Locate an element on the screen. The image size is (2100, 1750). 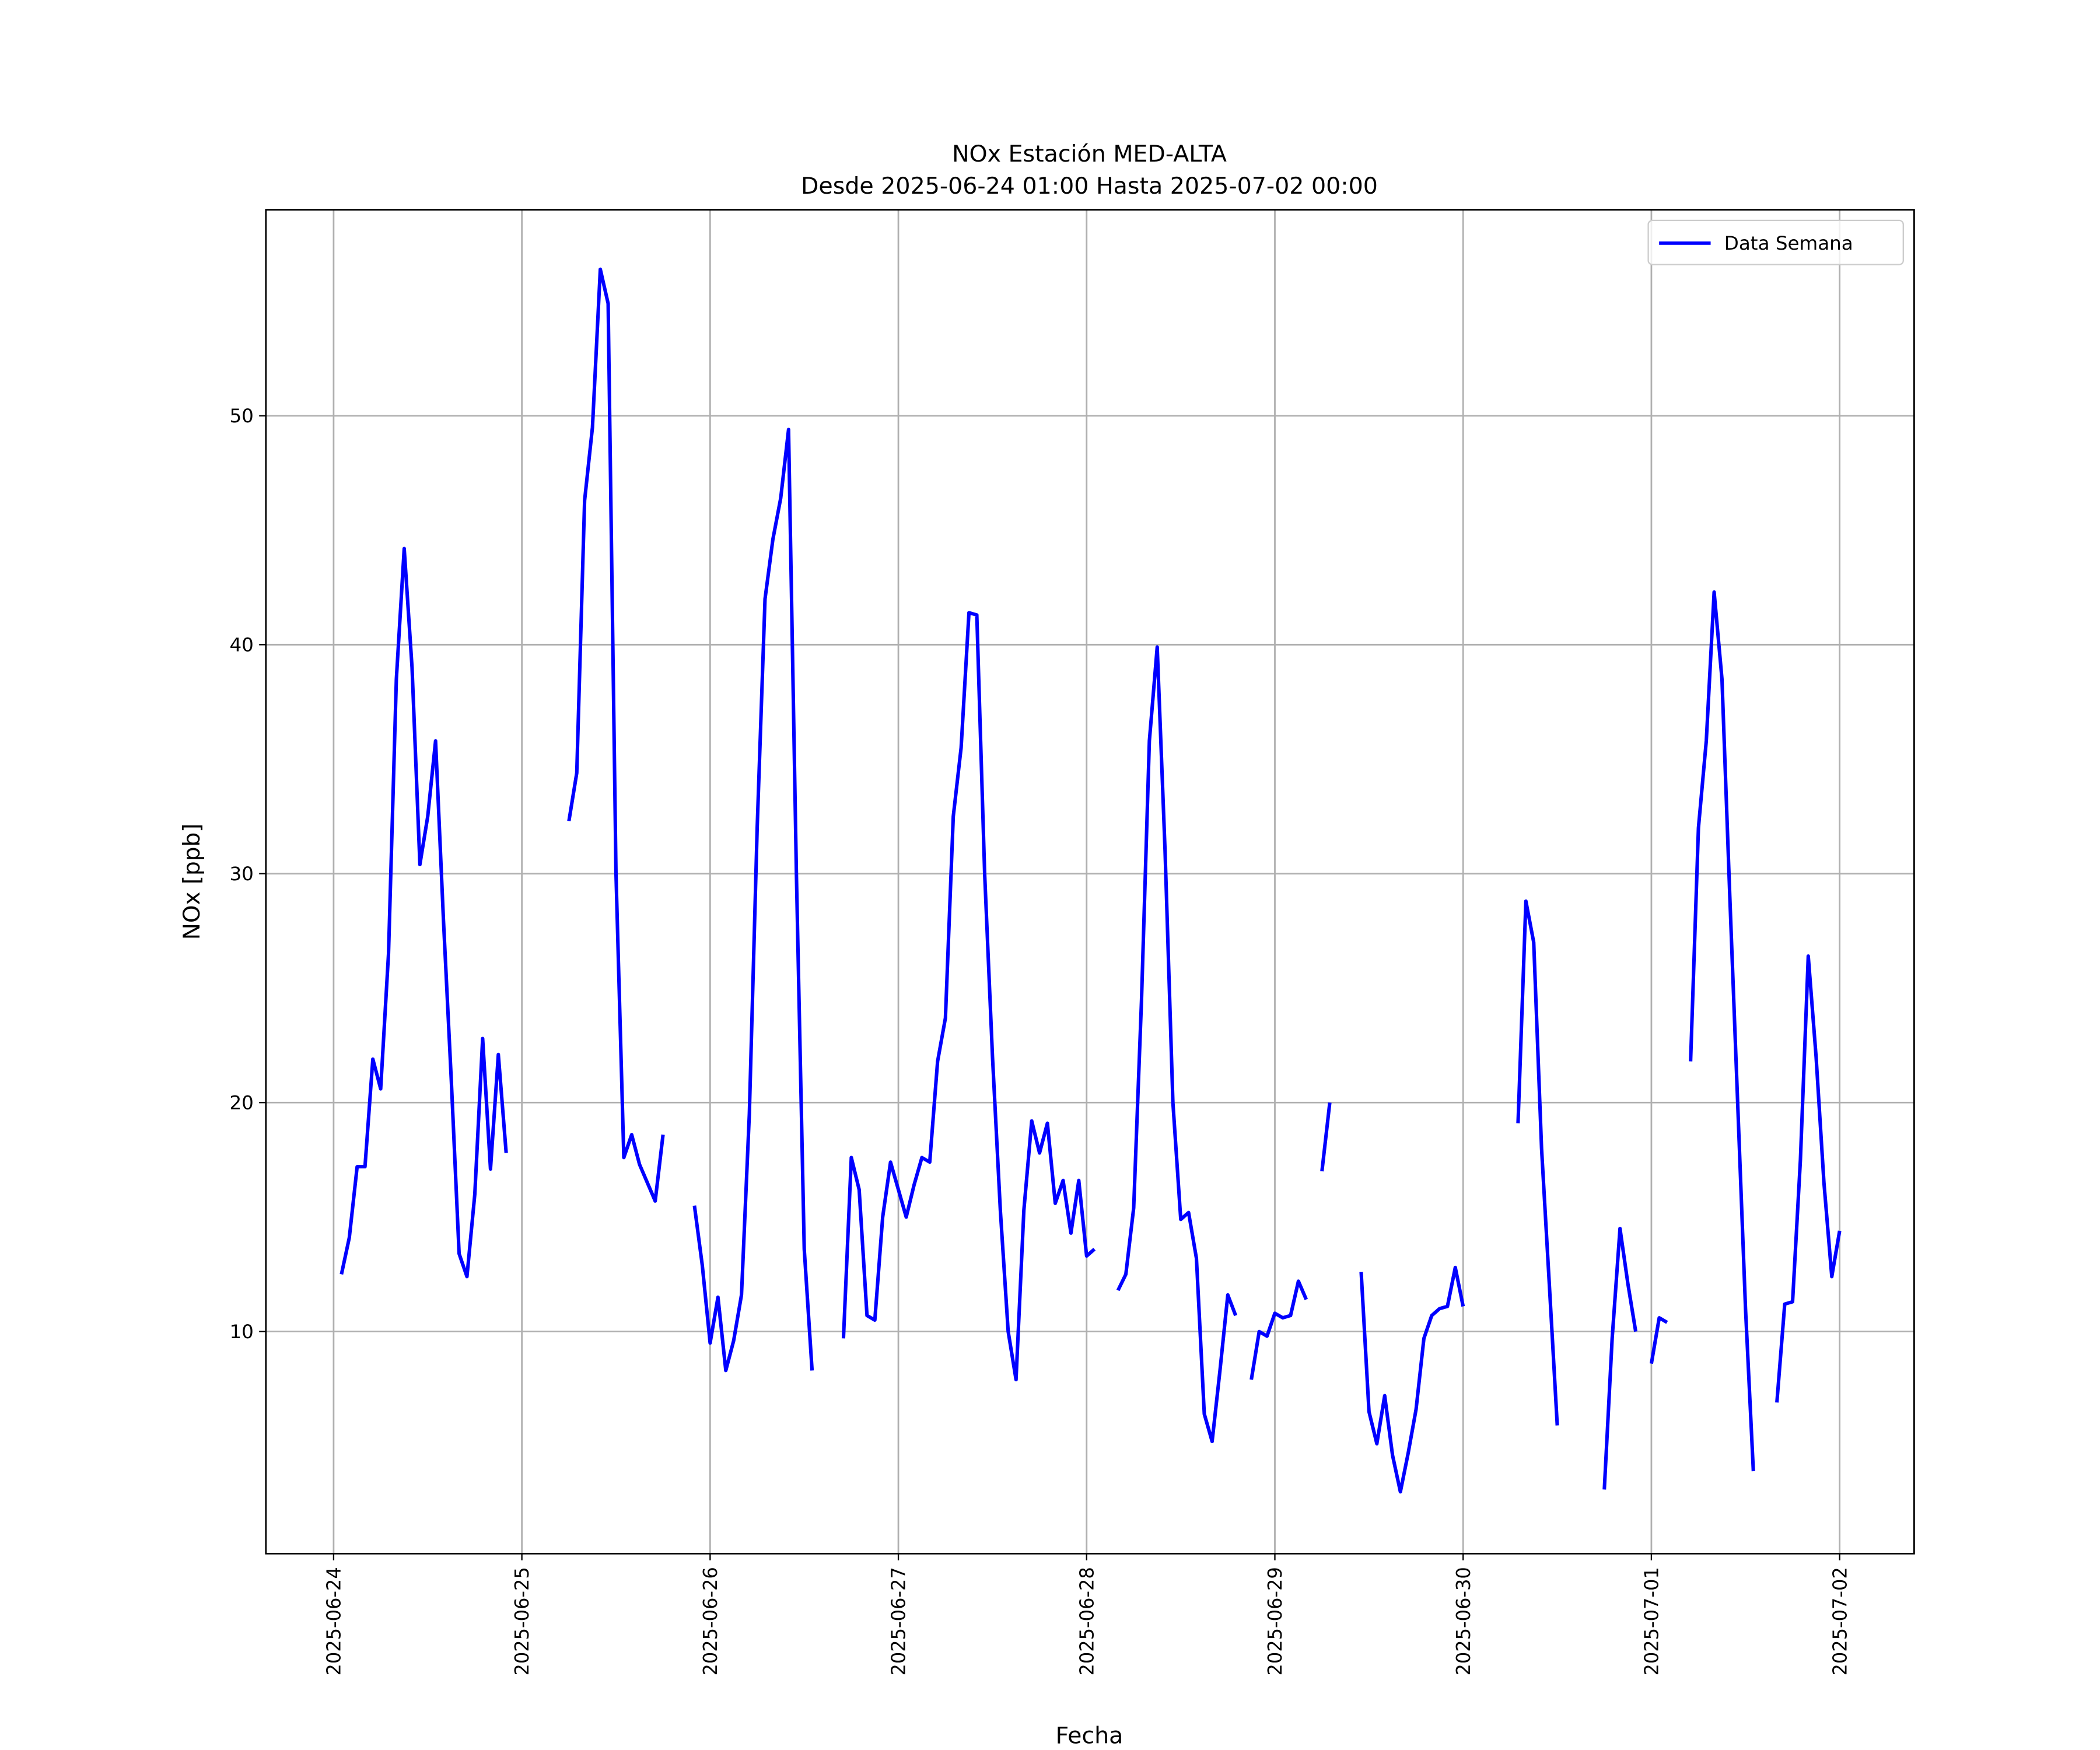
x-axis-label: Fecha is located at coordinates (1090, 1736).